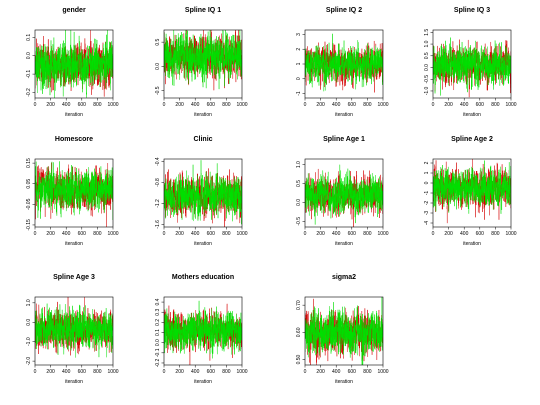 The width and height of the screenshot is (540, 405). Describe the element at coordinates (29, 361) in the screenshot. I see `y-tick-label: -2.0` at that location.